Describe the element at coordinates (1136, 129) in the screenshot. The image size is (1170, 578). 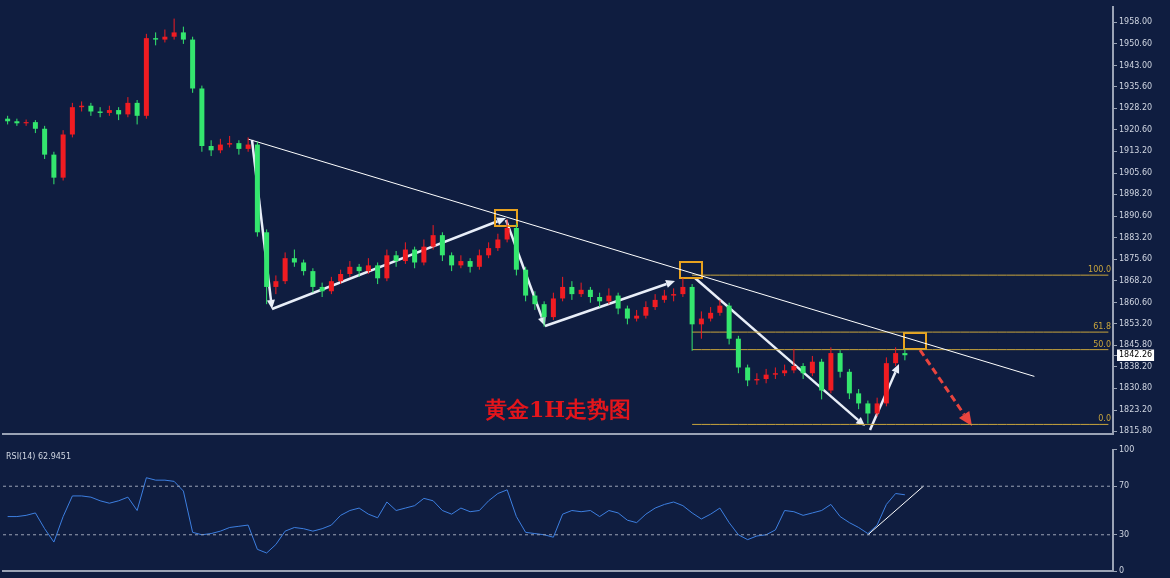
I see `y-tick-label: 1920.60` at that location.